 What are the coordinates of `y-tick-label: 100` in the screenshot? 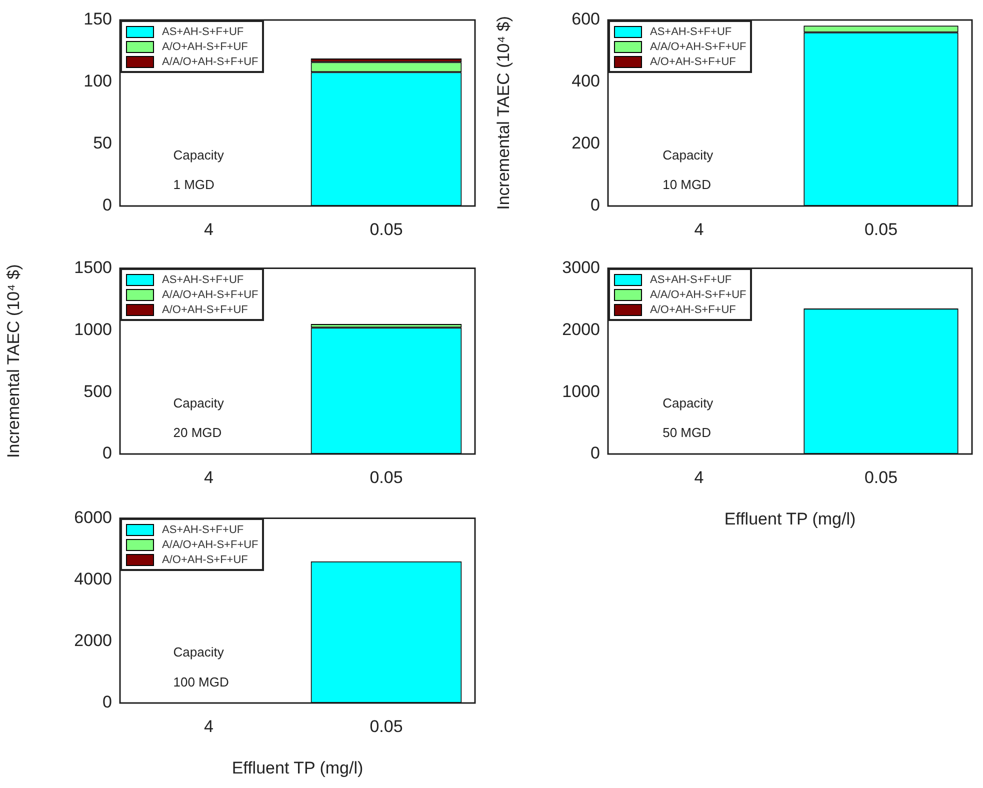 It's located at (98, 81).